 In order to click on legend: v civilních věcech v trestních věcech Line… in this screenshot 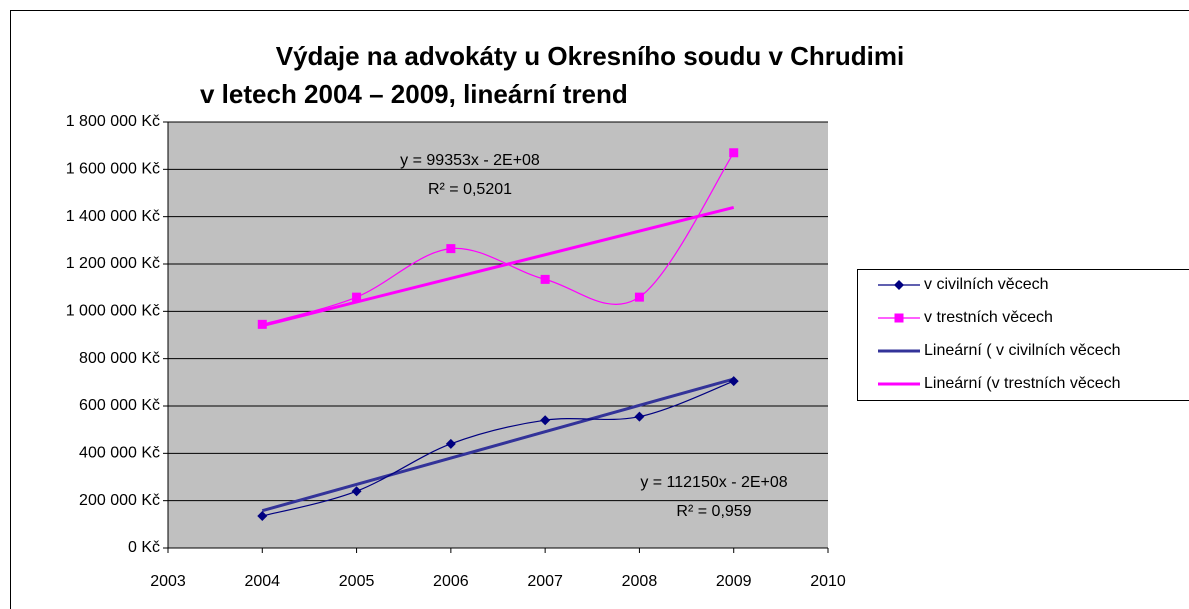, I will do `click(1023, 335)`.